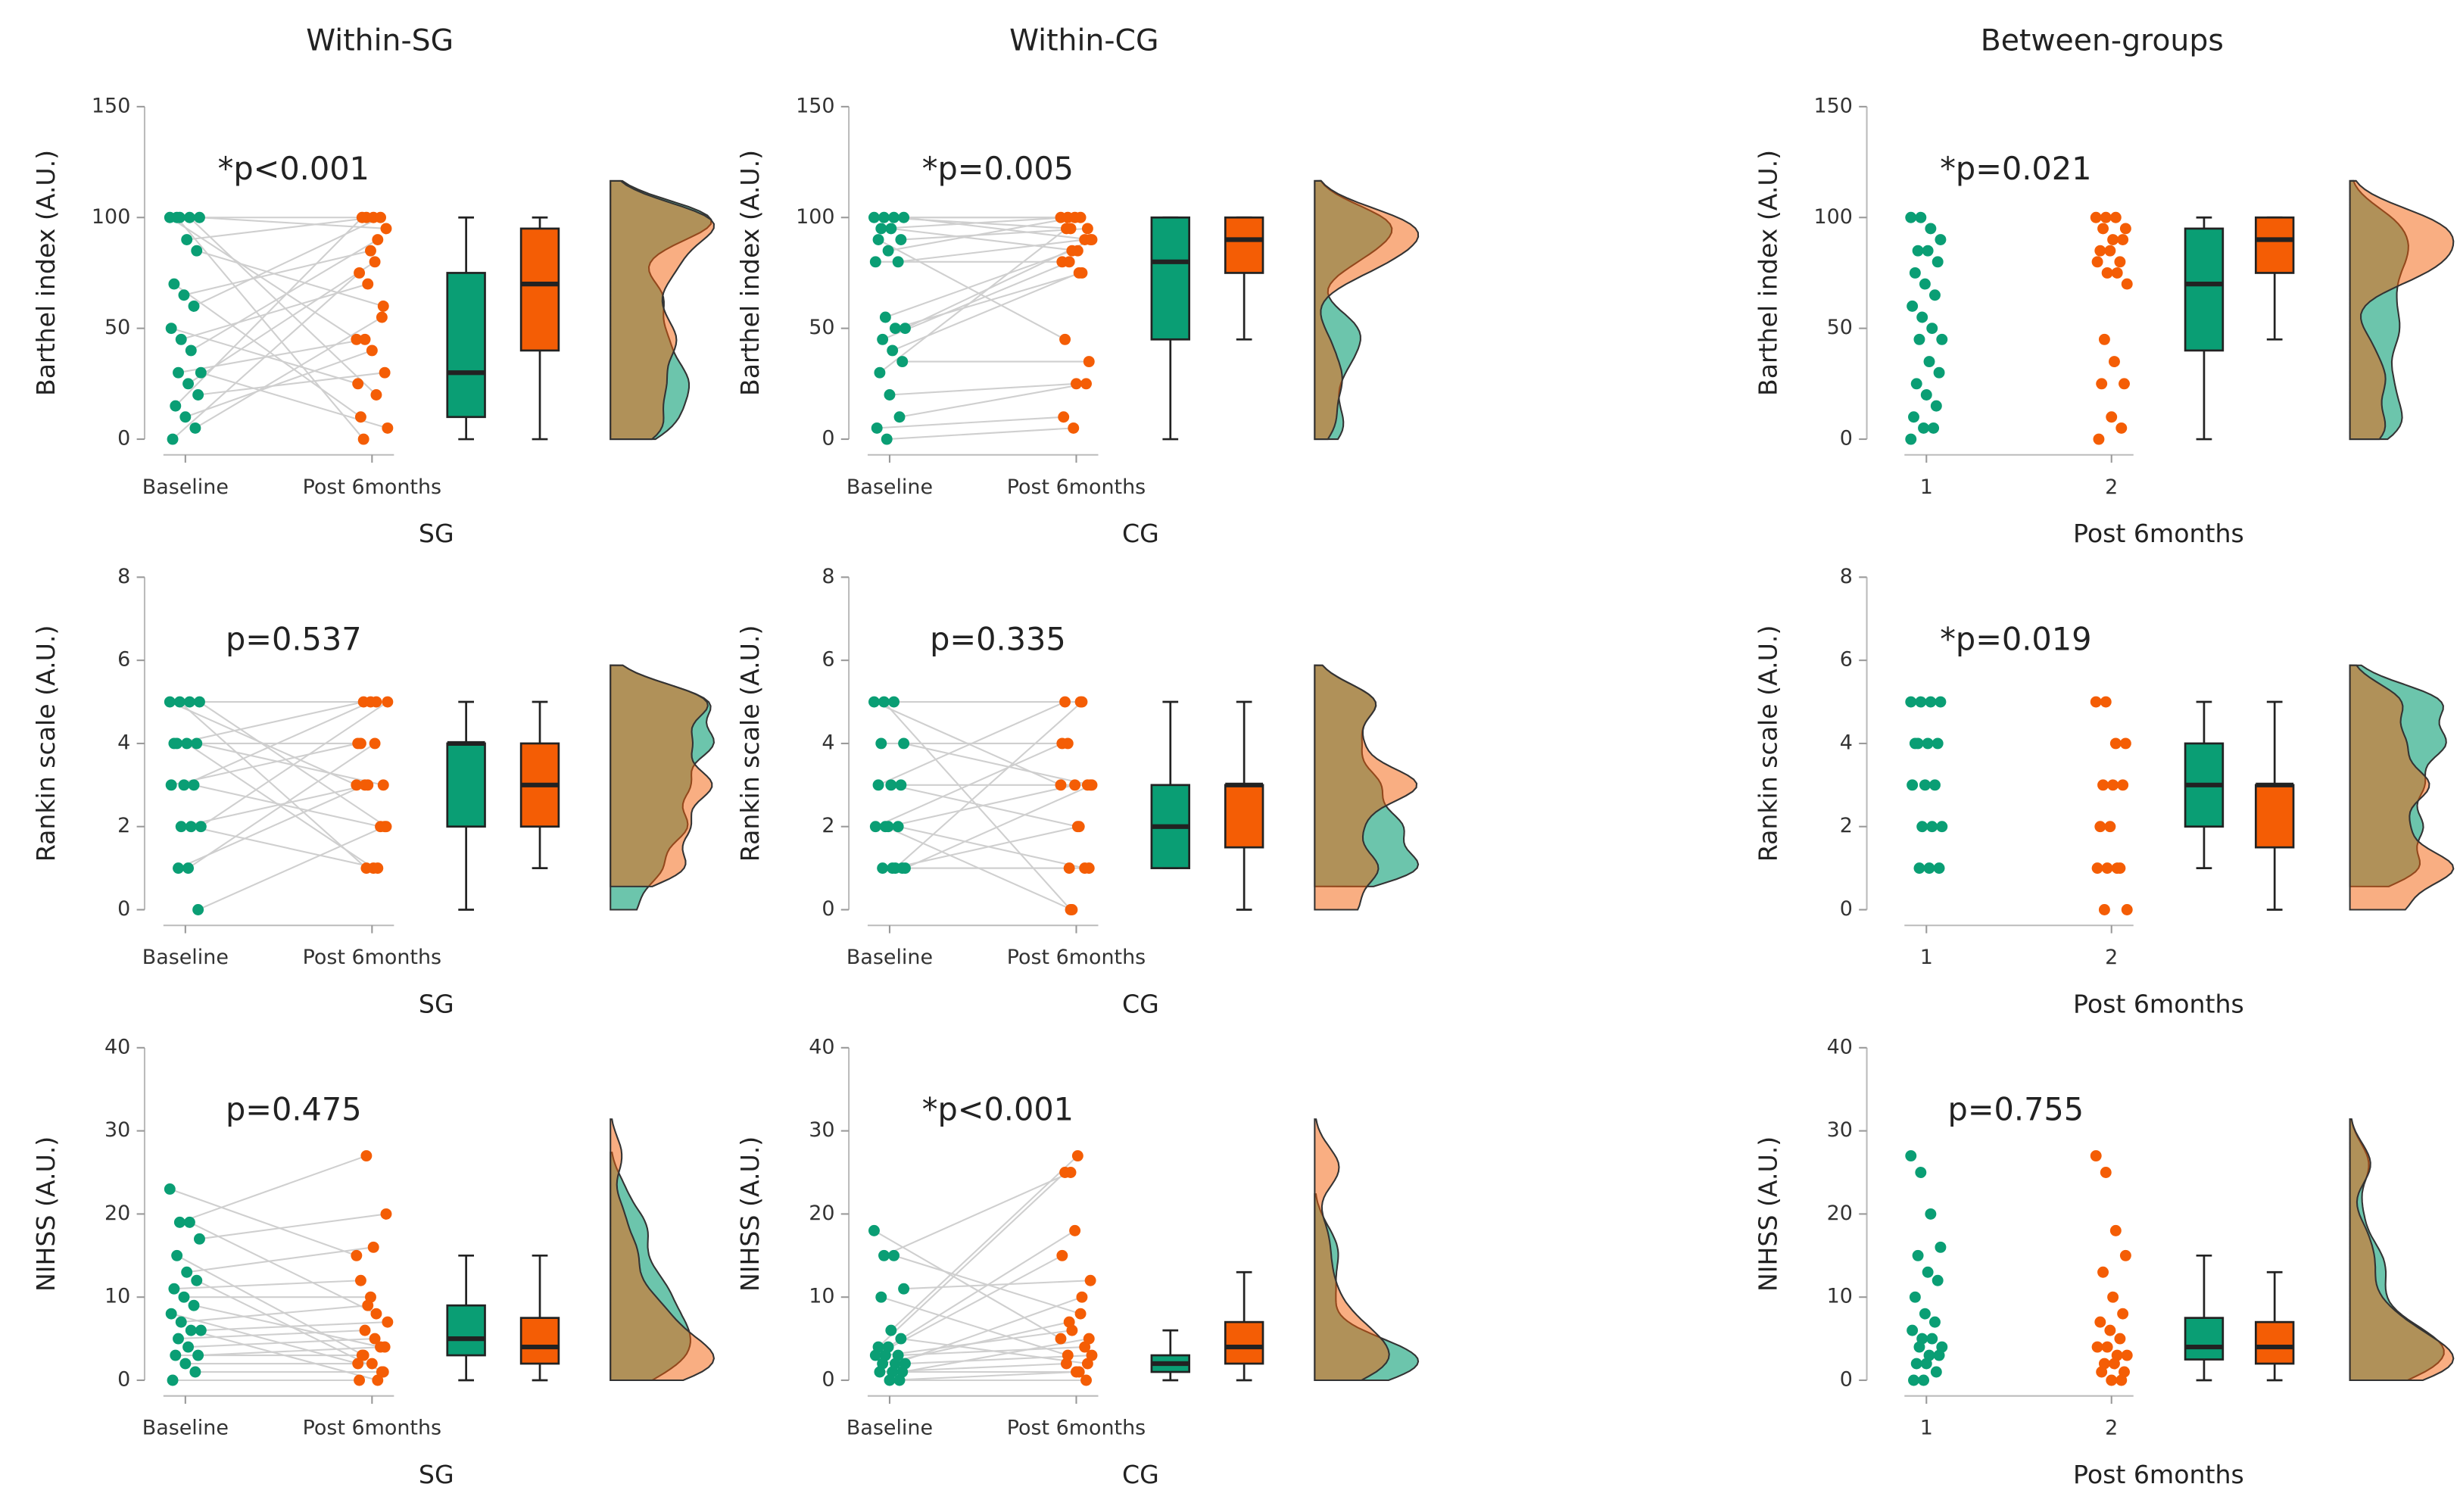  What do you see at coordinates (998, 1110) in the screenshot?
I see `annotation: *p<0.001` at bounding box center [998, 1110].